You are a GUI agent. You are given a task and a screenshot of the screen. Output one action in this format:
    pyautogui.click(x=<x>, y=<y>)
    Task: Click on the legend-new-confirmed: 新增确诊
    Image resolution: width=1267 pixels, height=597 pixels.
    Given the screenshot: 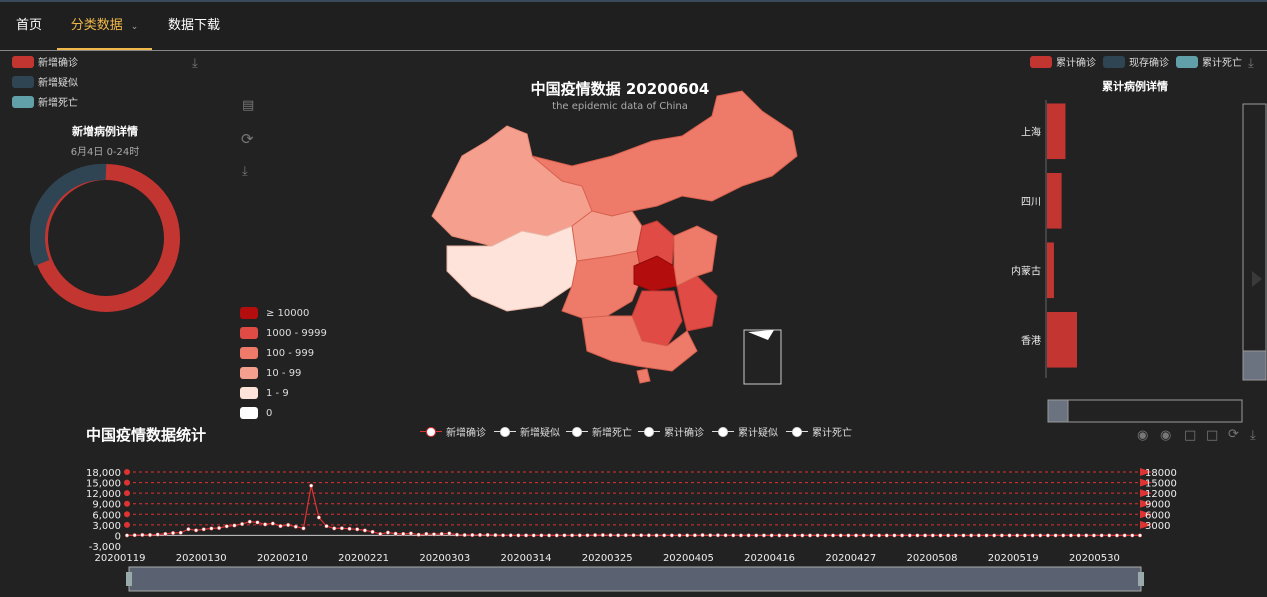 What is the action you would take?
    pyautogui.click(x=45, y=61)
    